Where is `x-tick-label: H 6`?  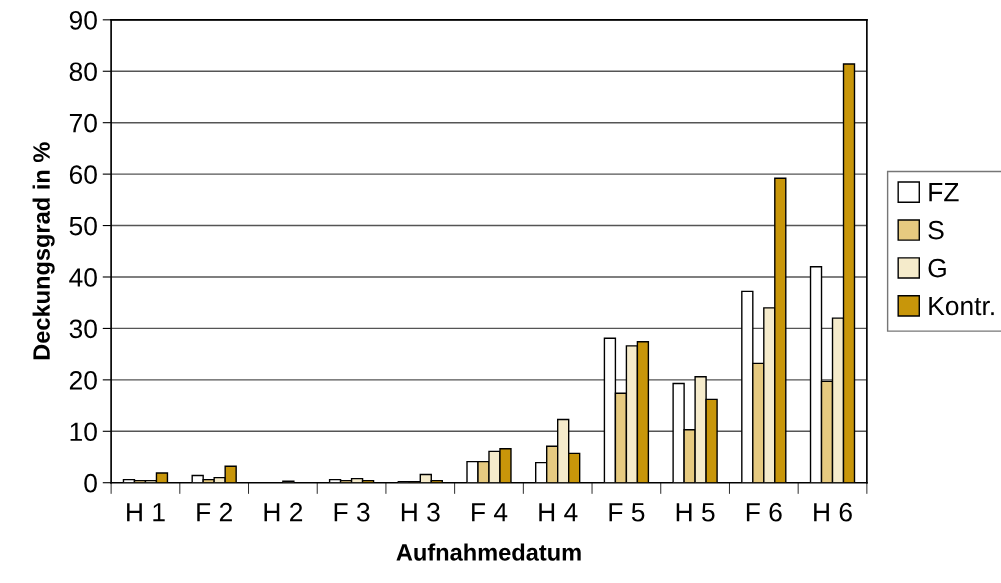 x-tick-label: H 6 is located at coordinates (833, 512).